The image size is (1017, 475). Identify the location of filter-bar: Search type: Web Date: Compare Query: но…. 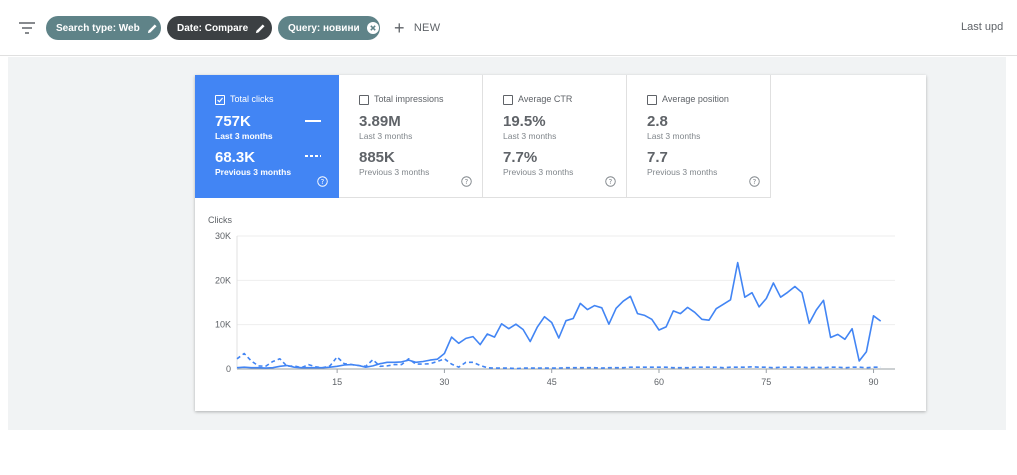
(508, 28).